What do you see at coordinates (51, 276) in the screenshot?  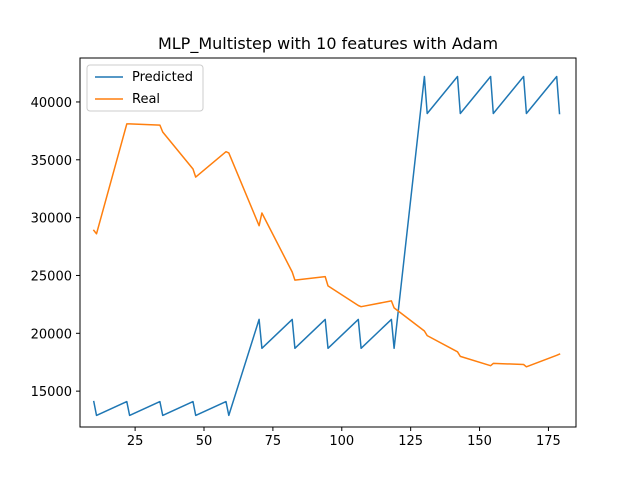 I see `y-tick-label: 25000` at bounding box center [51, 276].